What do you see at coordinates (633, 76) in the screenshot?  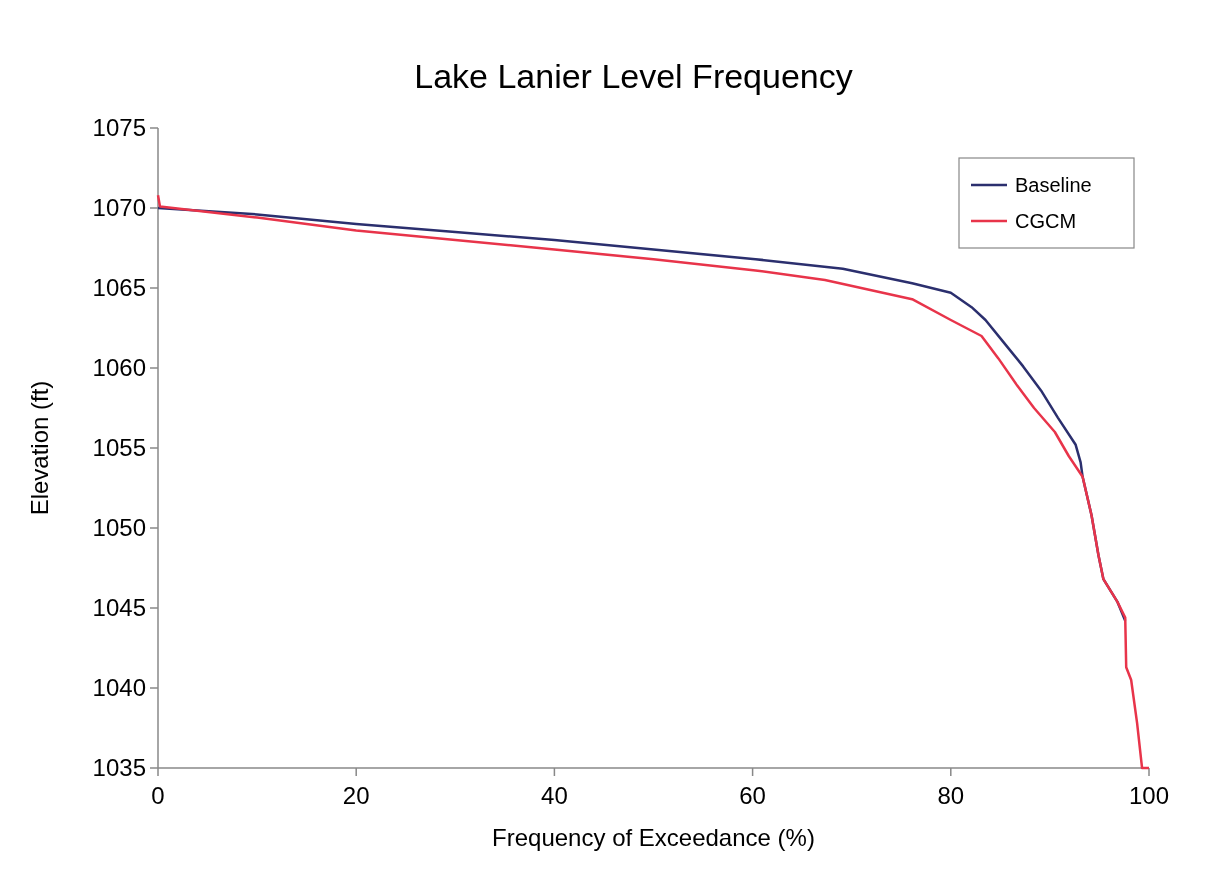 I see `chart-title: Lake Lanier Level Frequency` at bounding box center [633, 76].